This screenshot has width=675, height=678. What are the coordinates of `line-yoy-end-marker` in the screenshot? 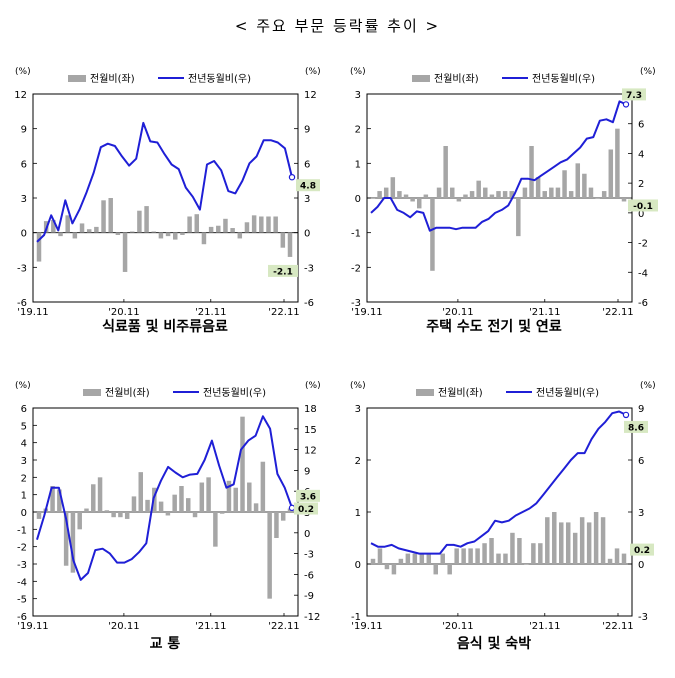 It's located at (292, 177).